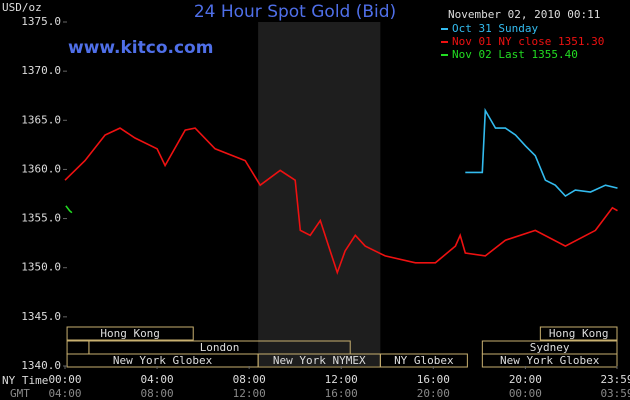 Image resolution: width=630 pixels, height=400 pixels. Describe the element at coordinates (515, 54) in the screenshot. I see `legend-label: Nov 02 Last 1355.40` at that location.